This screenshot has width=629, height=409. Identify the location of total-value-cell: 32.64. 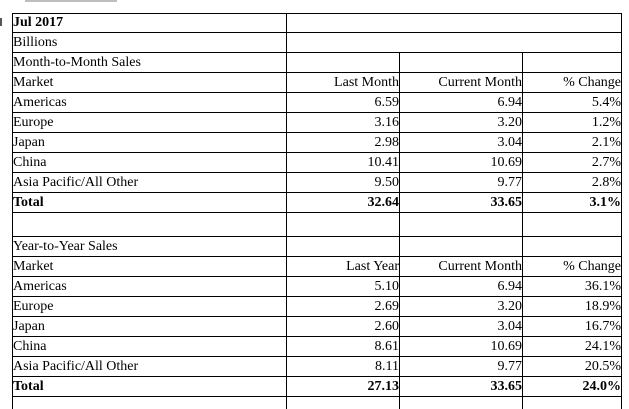
(343, 202).